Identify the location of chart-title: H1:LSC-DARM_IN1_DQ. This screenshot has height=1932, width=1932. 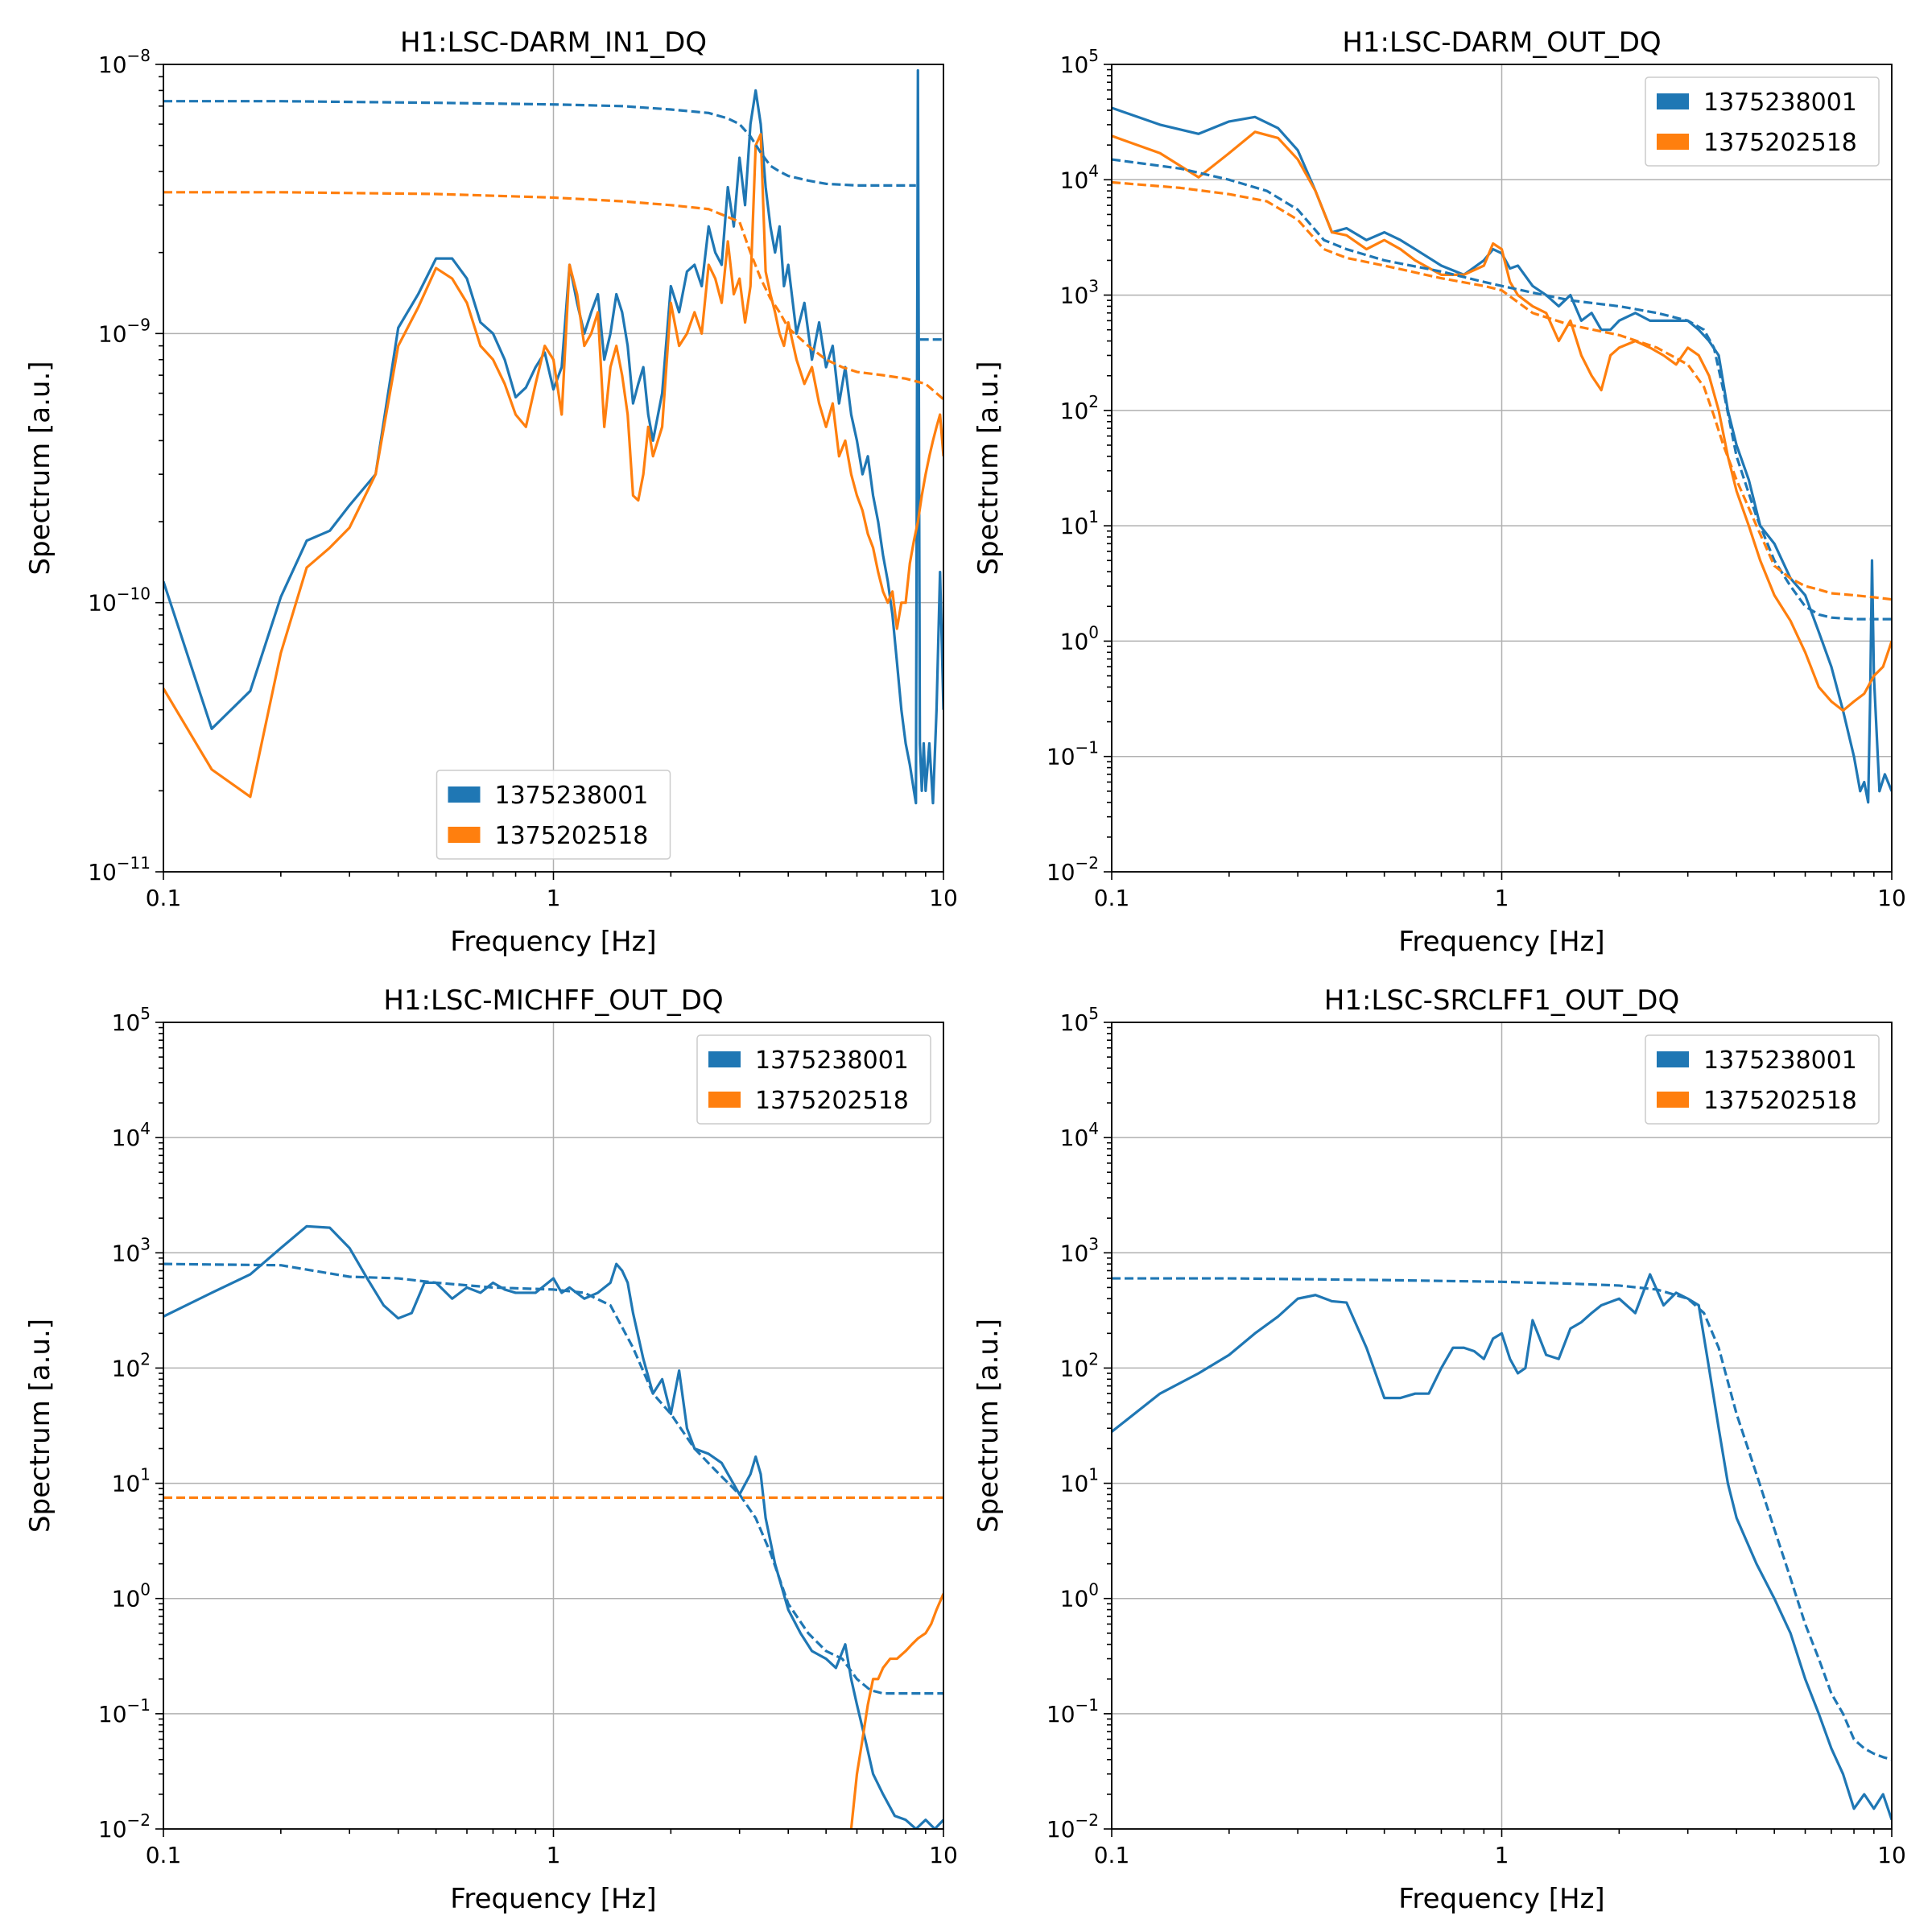
(553, 43).